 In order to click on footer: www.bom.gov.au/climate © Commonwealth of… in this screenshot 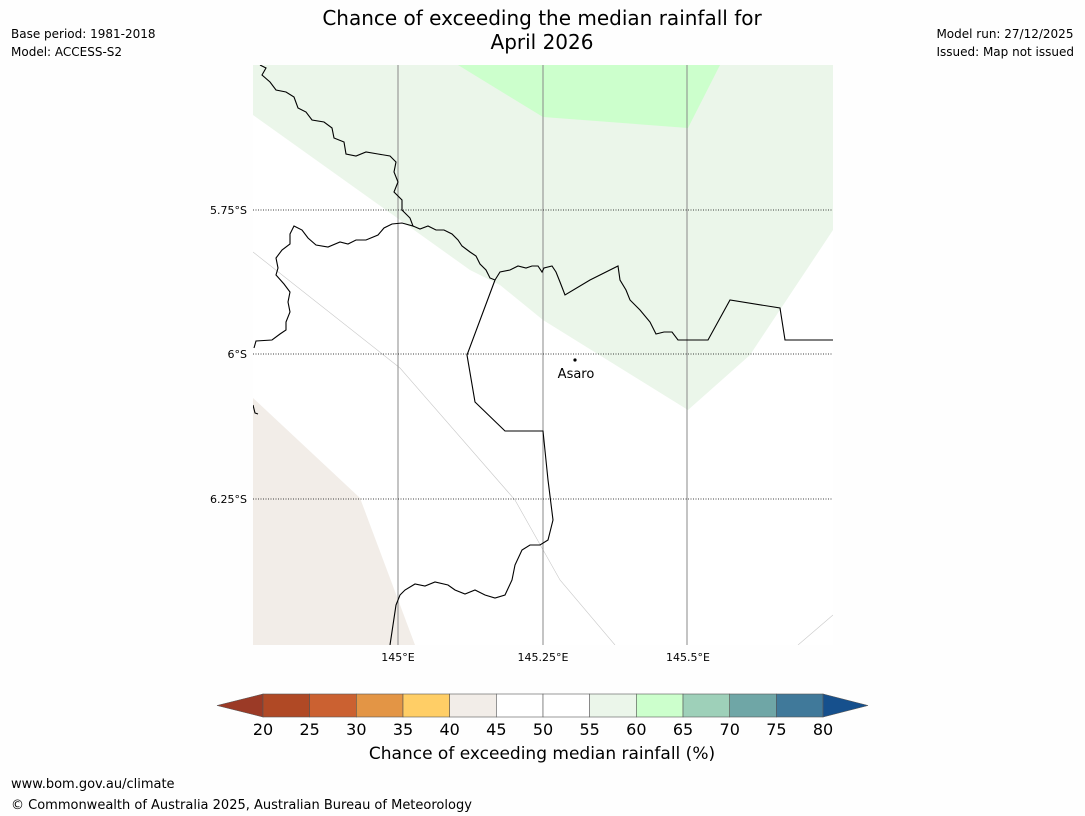, I will do `click(241, 795)`.